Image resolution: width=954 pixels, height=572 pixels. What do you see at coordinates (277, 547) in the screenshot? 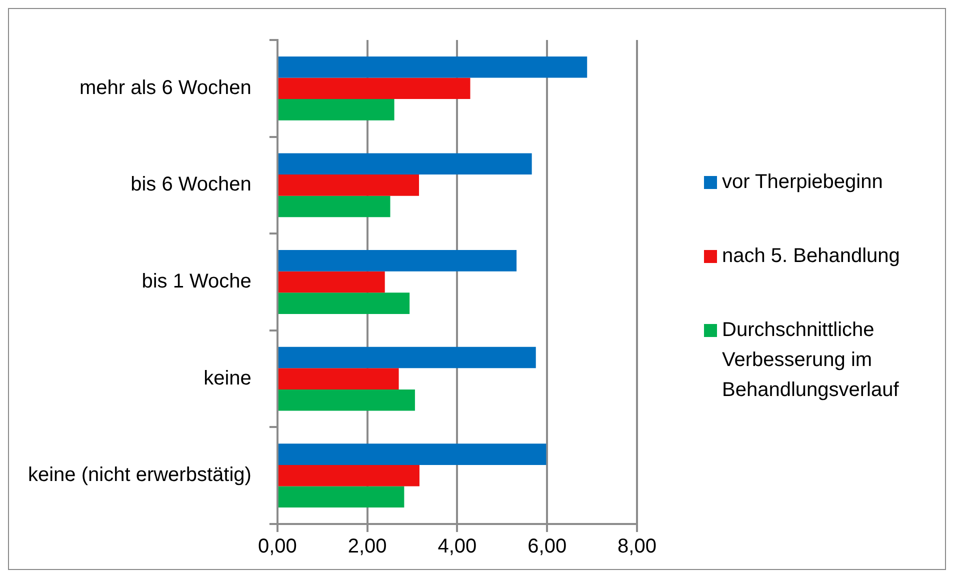
I see `x-tick-label: 0,00` at bounding box center [277, 547].